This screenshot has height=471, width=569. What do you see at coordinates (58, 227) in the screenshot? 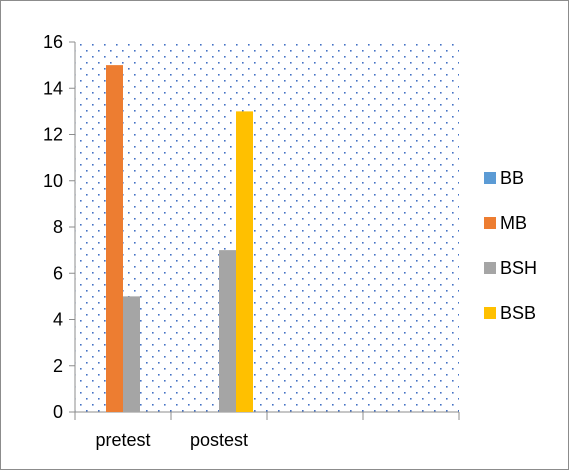
I see `y-tick-label: 8` at bounding box center [58, 227].